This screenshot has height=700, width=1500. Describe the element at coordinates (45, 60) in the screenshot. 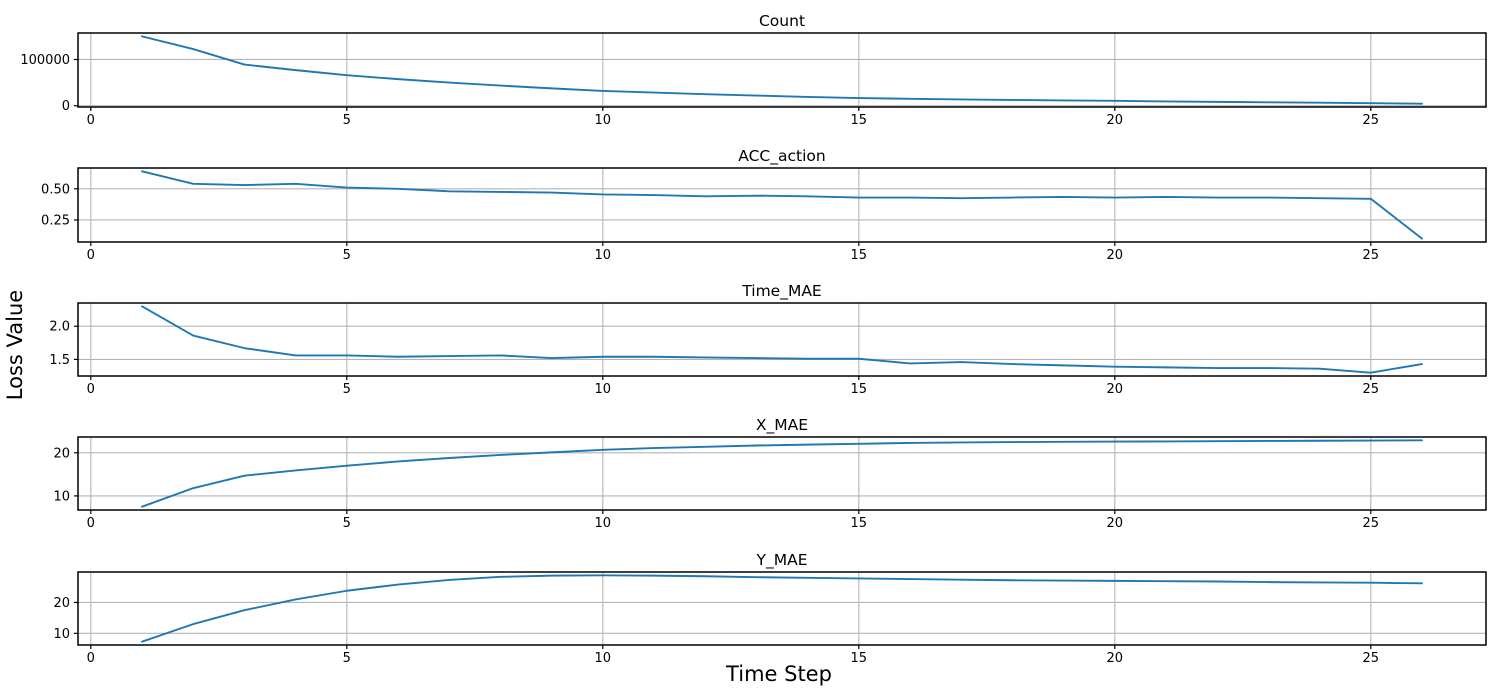

I see `y-tick-label: 100000` at that location.